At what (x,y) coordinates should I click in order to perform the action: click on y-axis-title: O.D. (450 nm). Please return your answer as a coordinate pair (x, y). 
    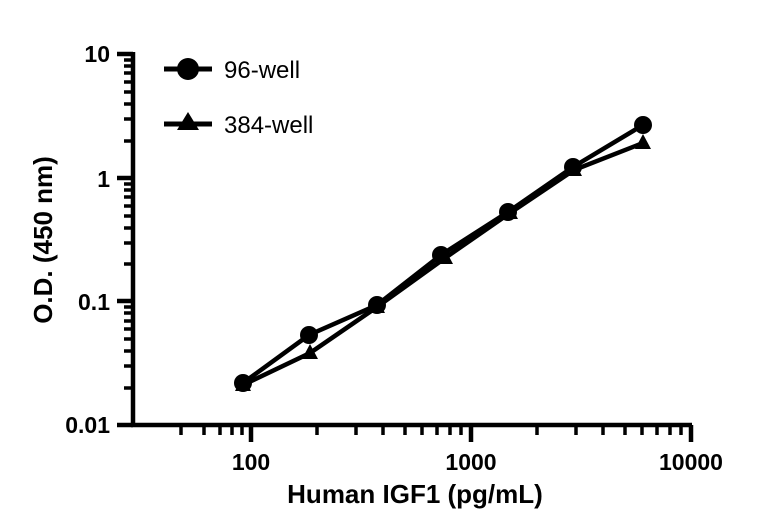
    Looking at the image, I should click on (43, 240).